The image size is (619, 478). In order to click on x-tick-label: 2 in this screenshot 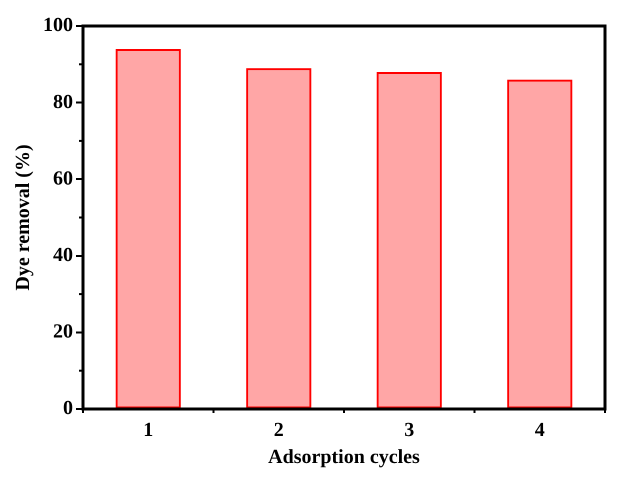, I will do `click(279, 430)`.